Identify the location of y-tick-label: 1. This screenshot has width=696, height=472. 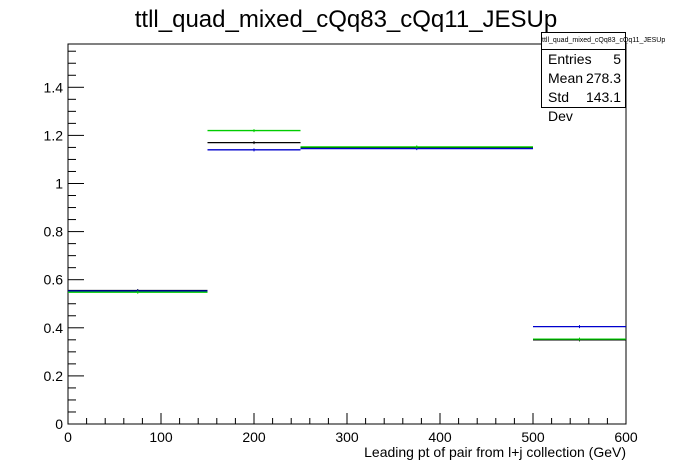
(59, 183).